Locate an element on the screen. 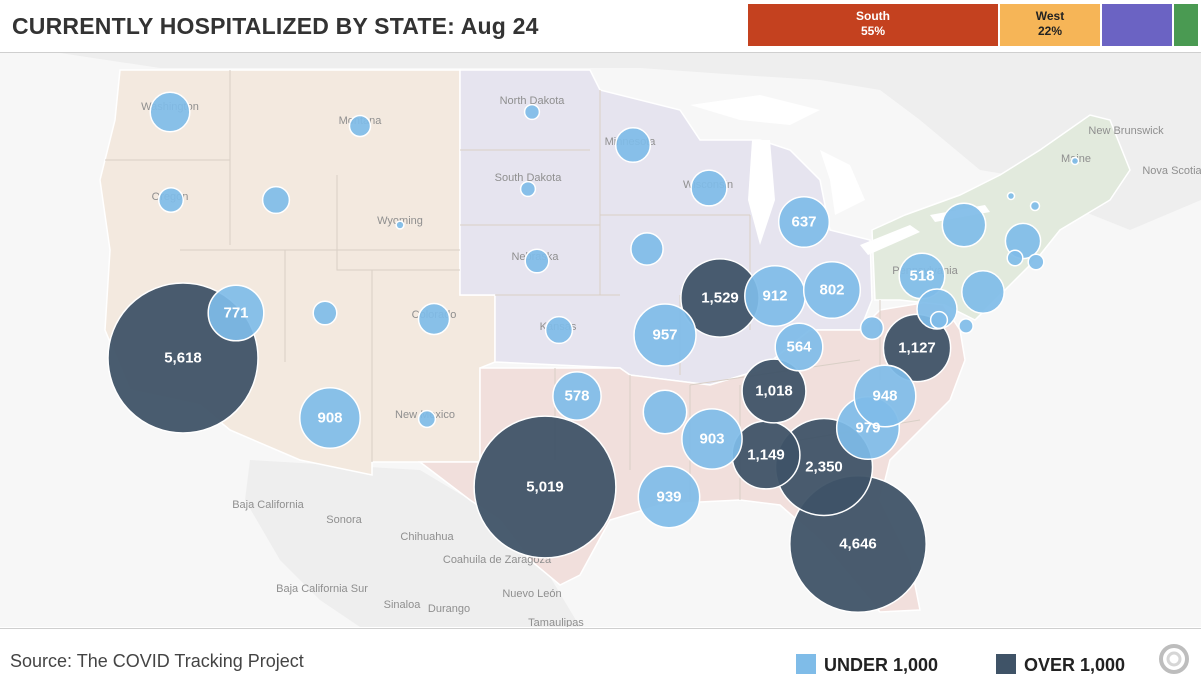 This screenshot has height=692, width=1201. region-segment-west: West 22% is located at coordinates (1050, 25).